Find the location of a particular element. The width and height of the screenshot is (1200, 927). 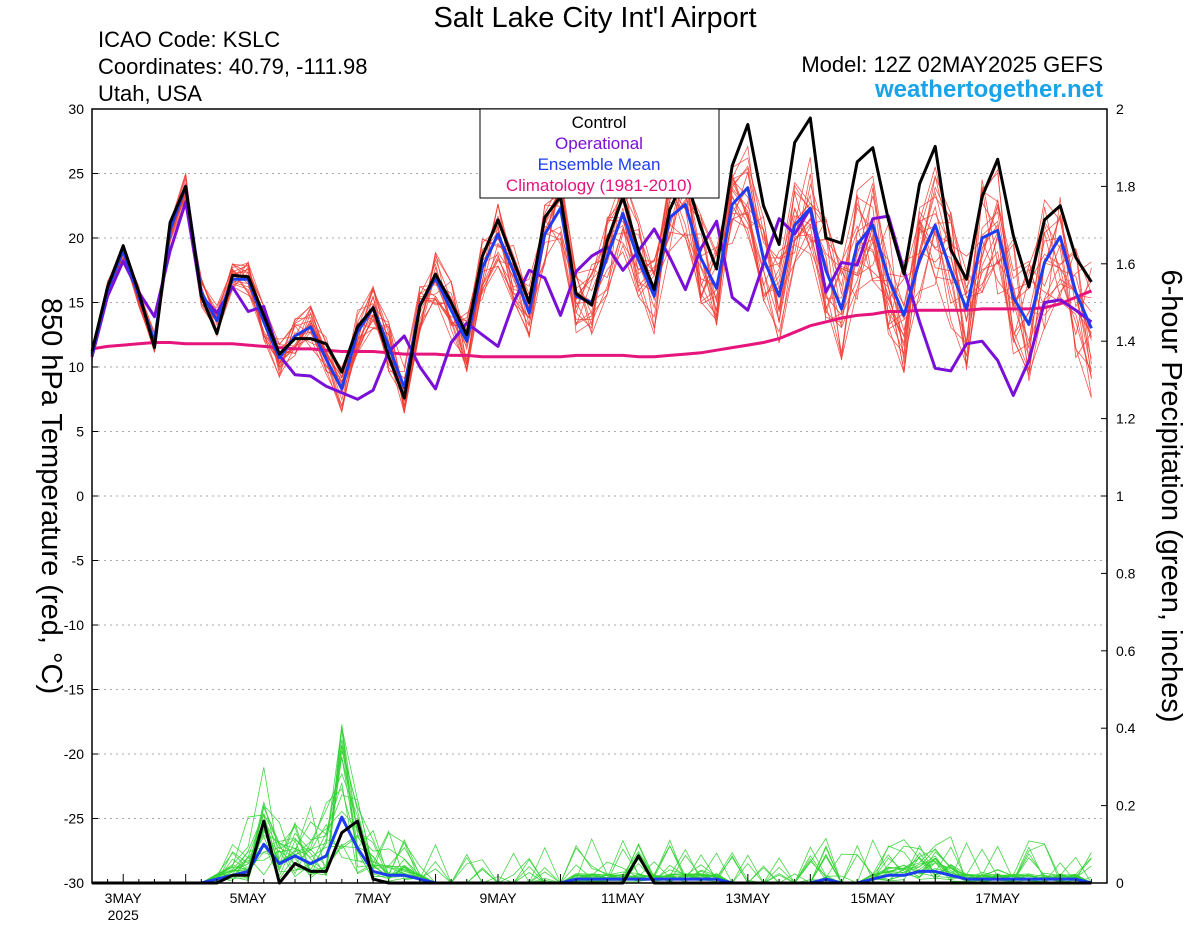

site-link: weathertogether.net is located at coordinates (988, 89).